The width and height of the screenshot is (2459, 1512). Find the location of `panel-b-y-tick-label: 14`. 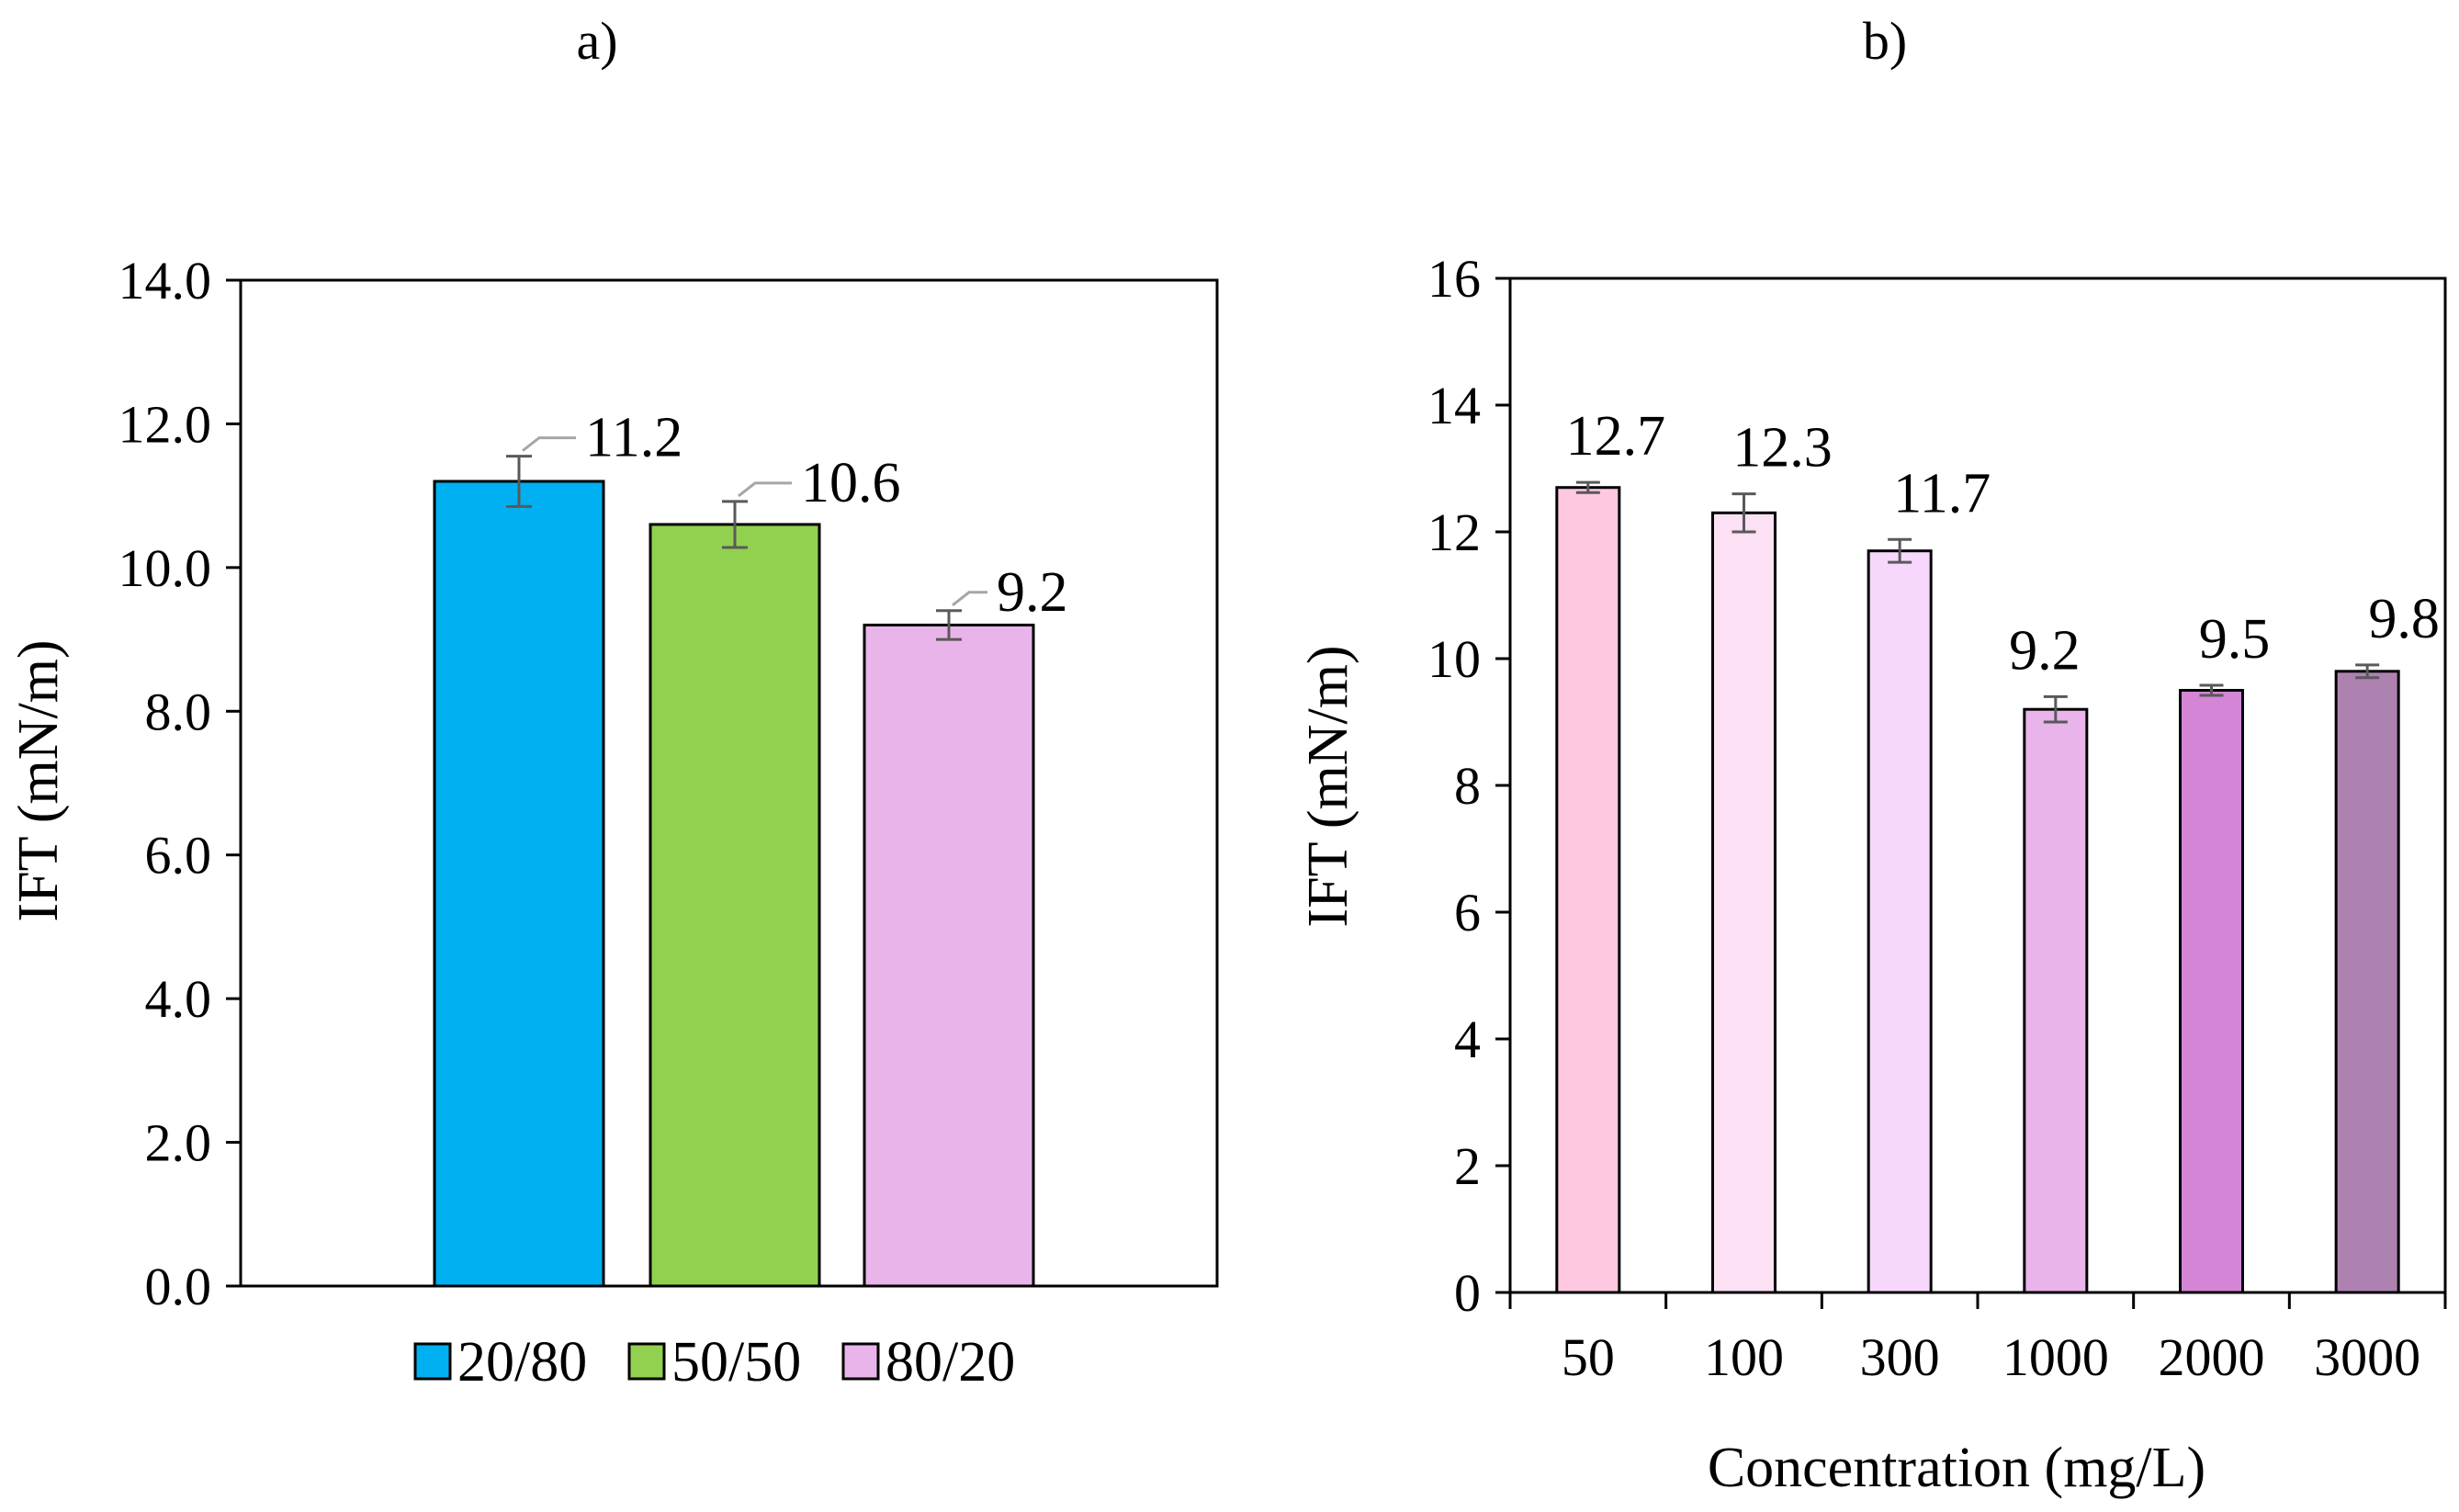

panel-b-y-tick-label: 14 is located at coordinates (1454, 405).